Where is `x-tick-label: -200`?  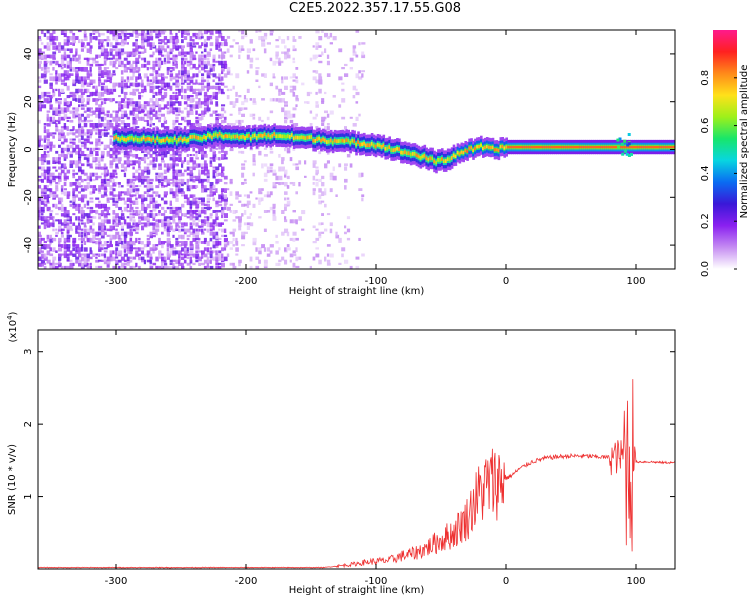
x-tick-label: -200 is located at coordinates (246, 581).